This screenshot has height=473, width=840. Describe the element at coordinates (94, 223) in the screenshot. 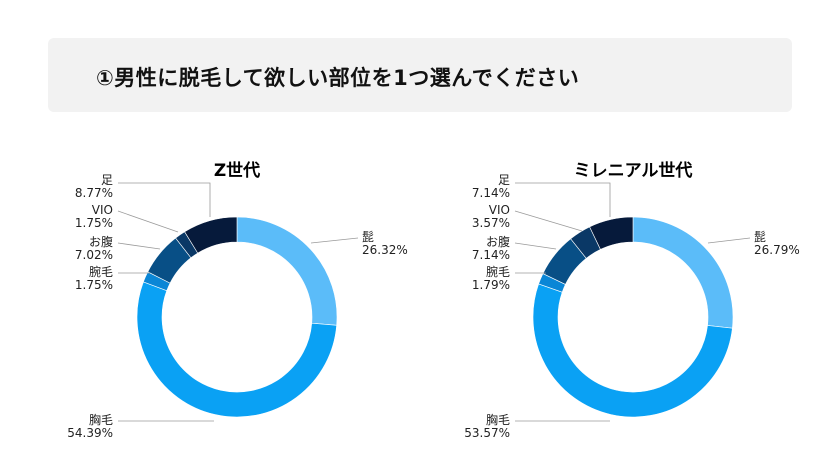

I see `slice-value-vio: 1.75%` at that location.